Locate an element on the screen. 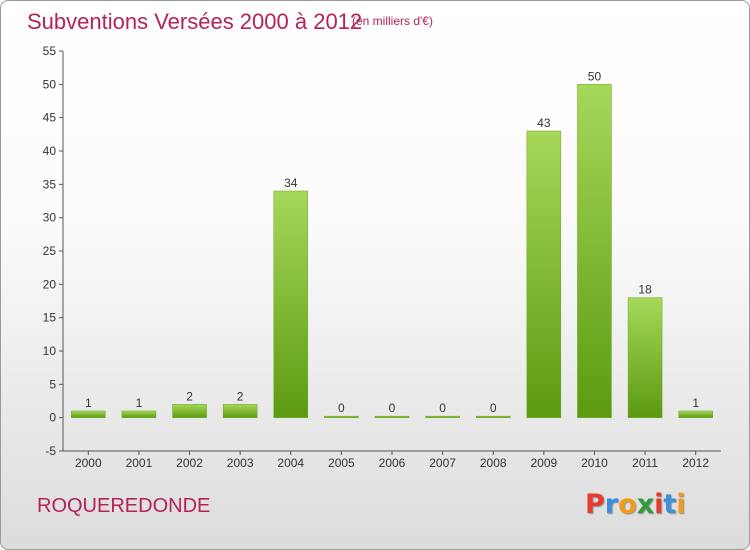 Image resolution: width=750 pixels, height=550 pixels. logo-letter: o is located at coordinates (627, 504).